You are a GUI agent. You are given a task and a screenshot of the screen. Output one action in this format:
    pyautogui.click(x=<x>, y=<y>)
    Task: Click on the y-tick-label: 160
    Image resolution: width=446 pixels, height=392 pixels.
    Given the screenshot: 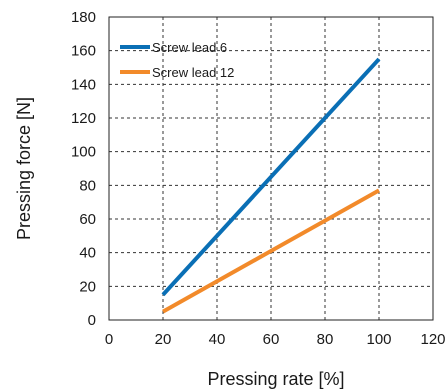 What is the action you would take?
    pyautogui.click(x=83, y=51)
    